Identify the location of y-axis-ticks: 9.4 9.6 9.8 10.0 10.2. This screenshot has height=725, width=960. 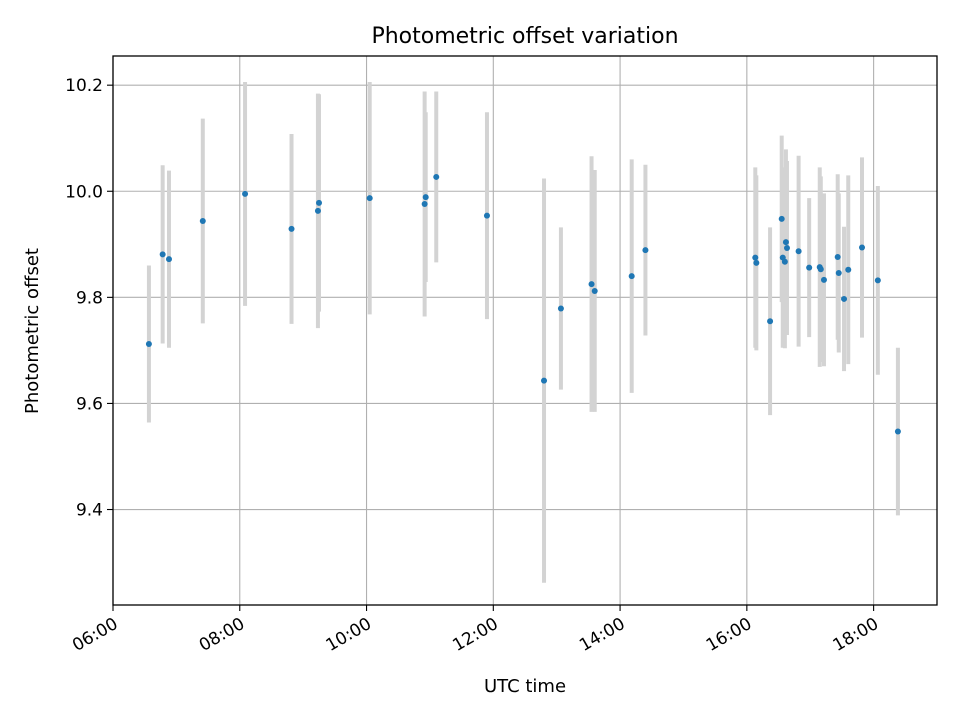
(89, 298).